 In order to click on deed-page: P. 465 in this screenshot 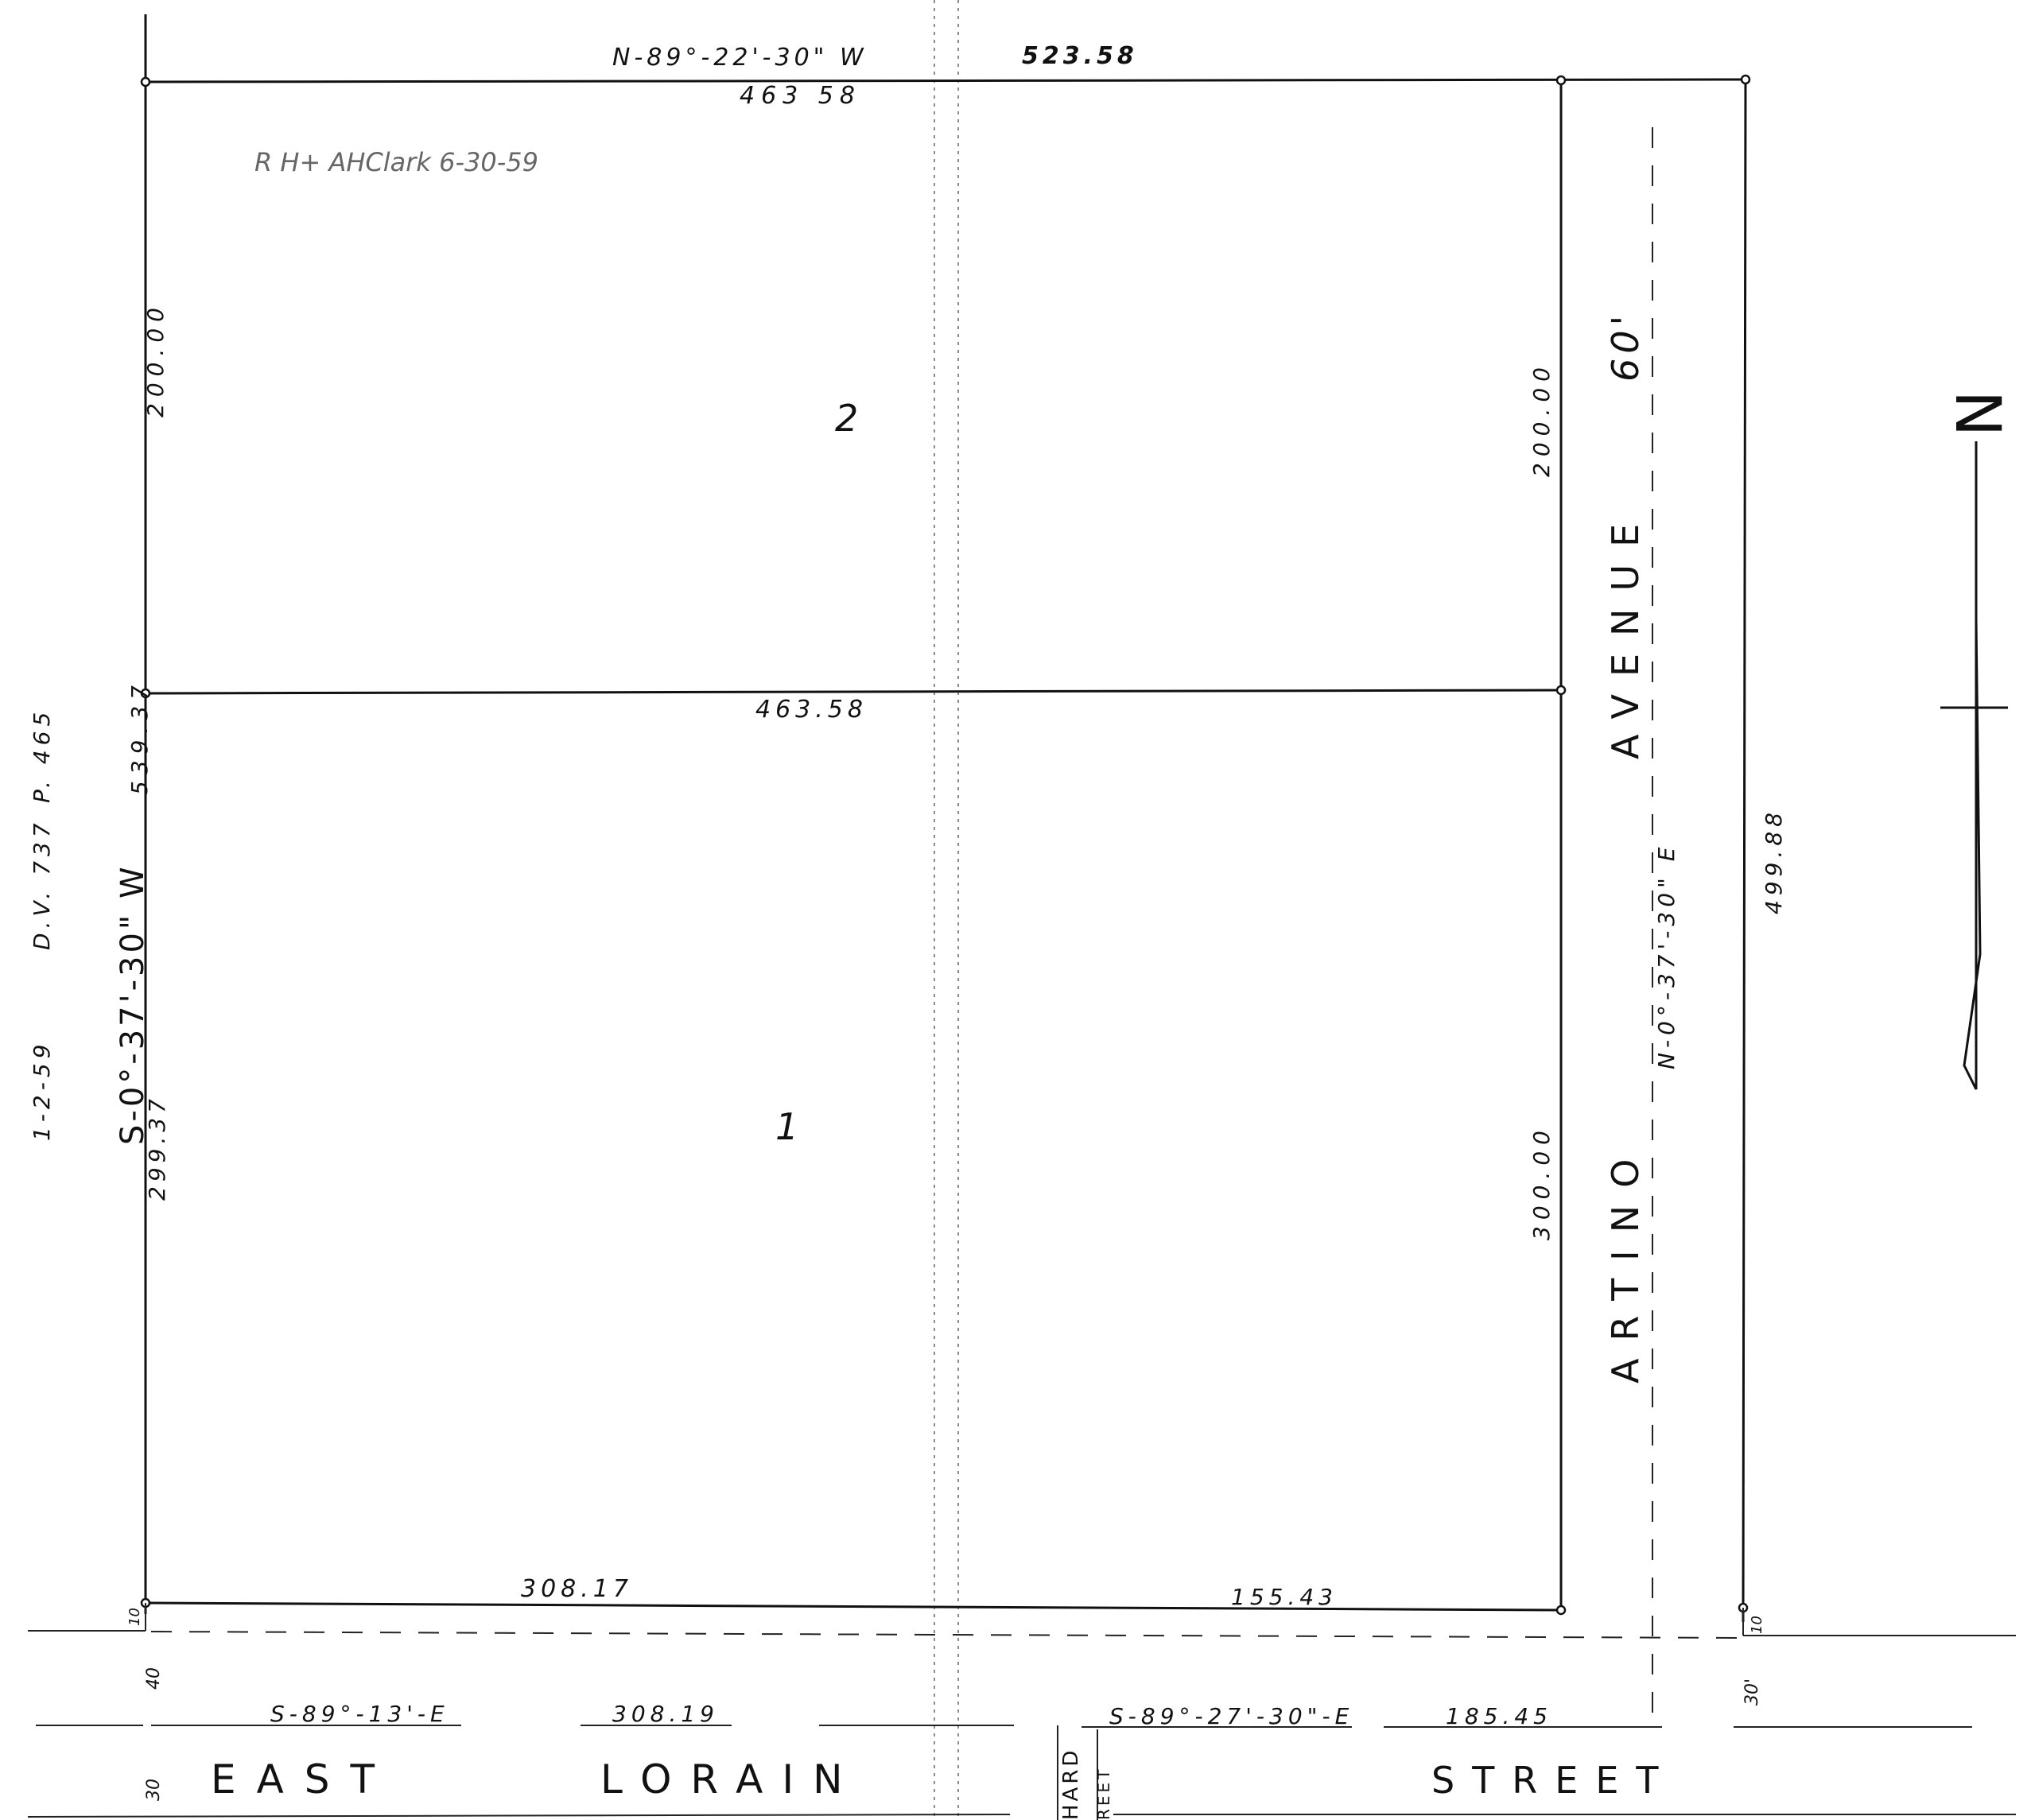, I will do `click(42, 755)`.